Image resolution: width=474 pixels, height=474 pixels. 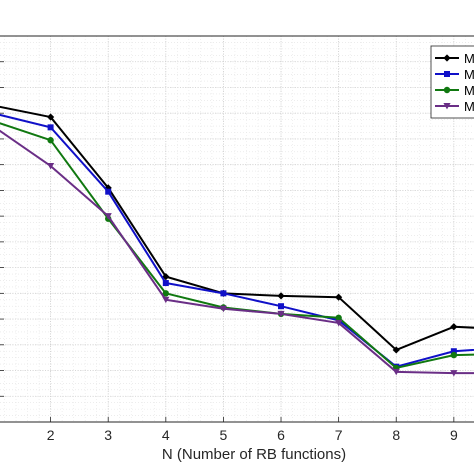 I want to click on x-tick-label: 7, so click(x=339, y=435).